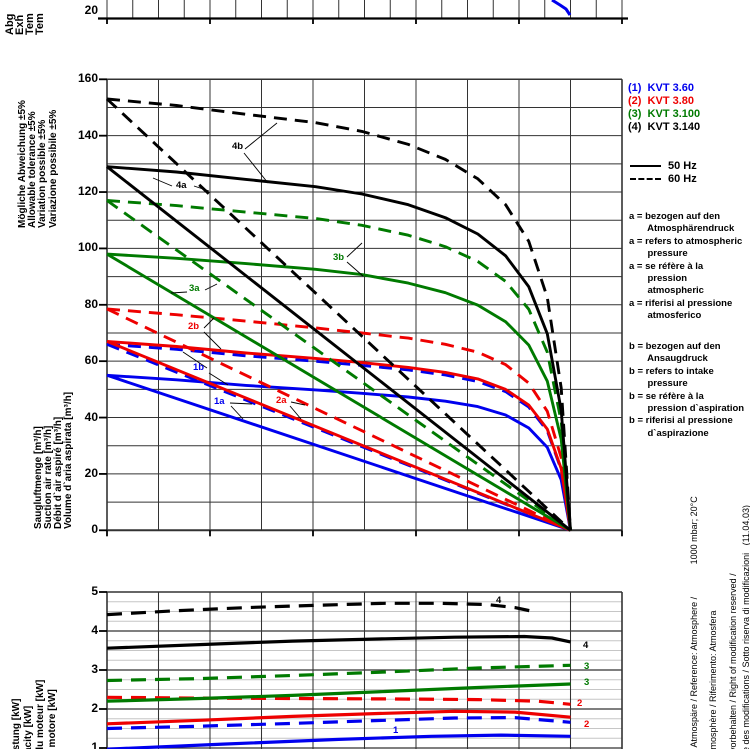 The width and height of the screenshot is (750, 749). What do you see at coordinates (40, 24) in the screenshot?
I see `rotated-axis-label-fragment: Tem` at bounding box center [40, 24].